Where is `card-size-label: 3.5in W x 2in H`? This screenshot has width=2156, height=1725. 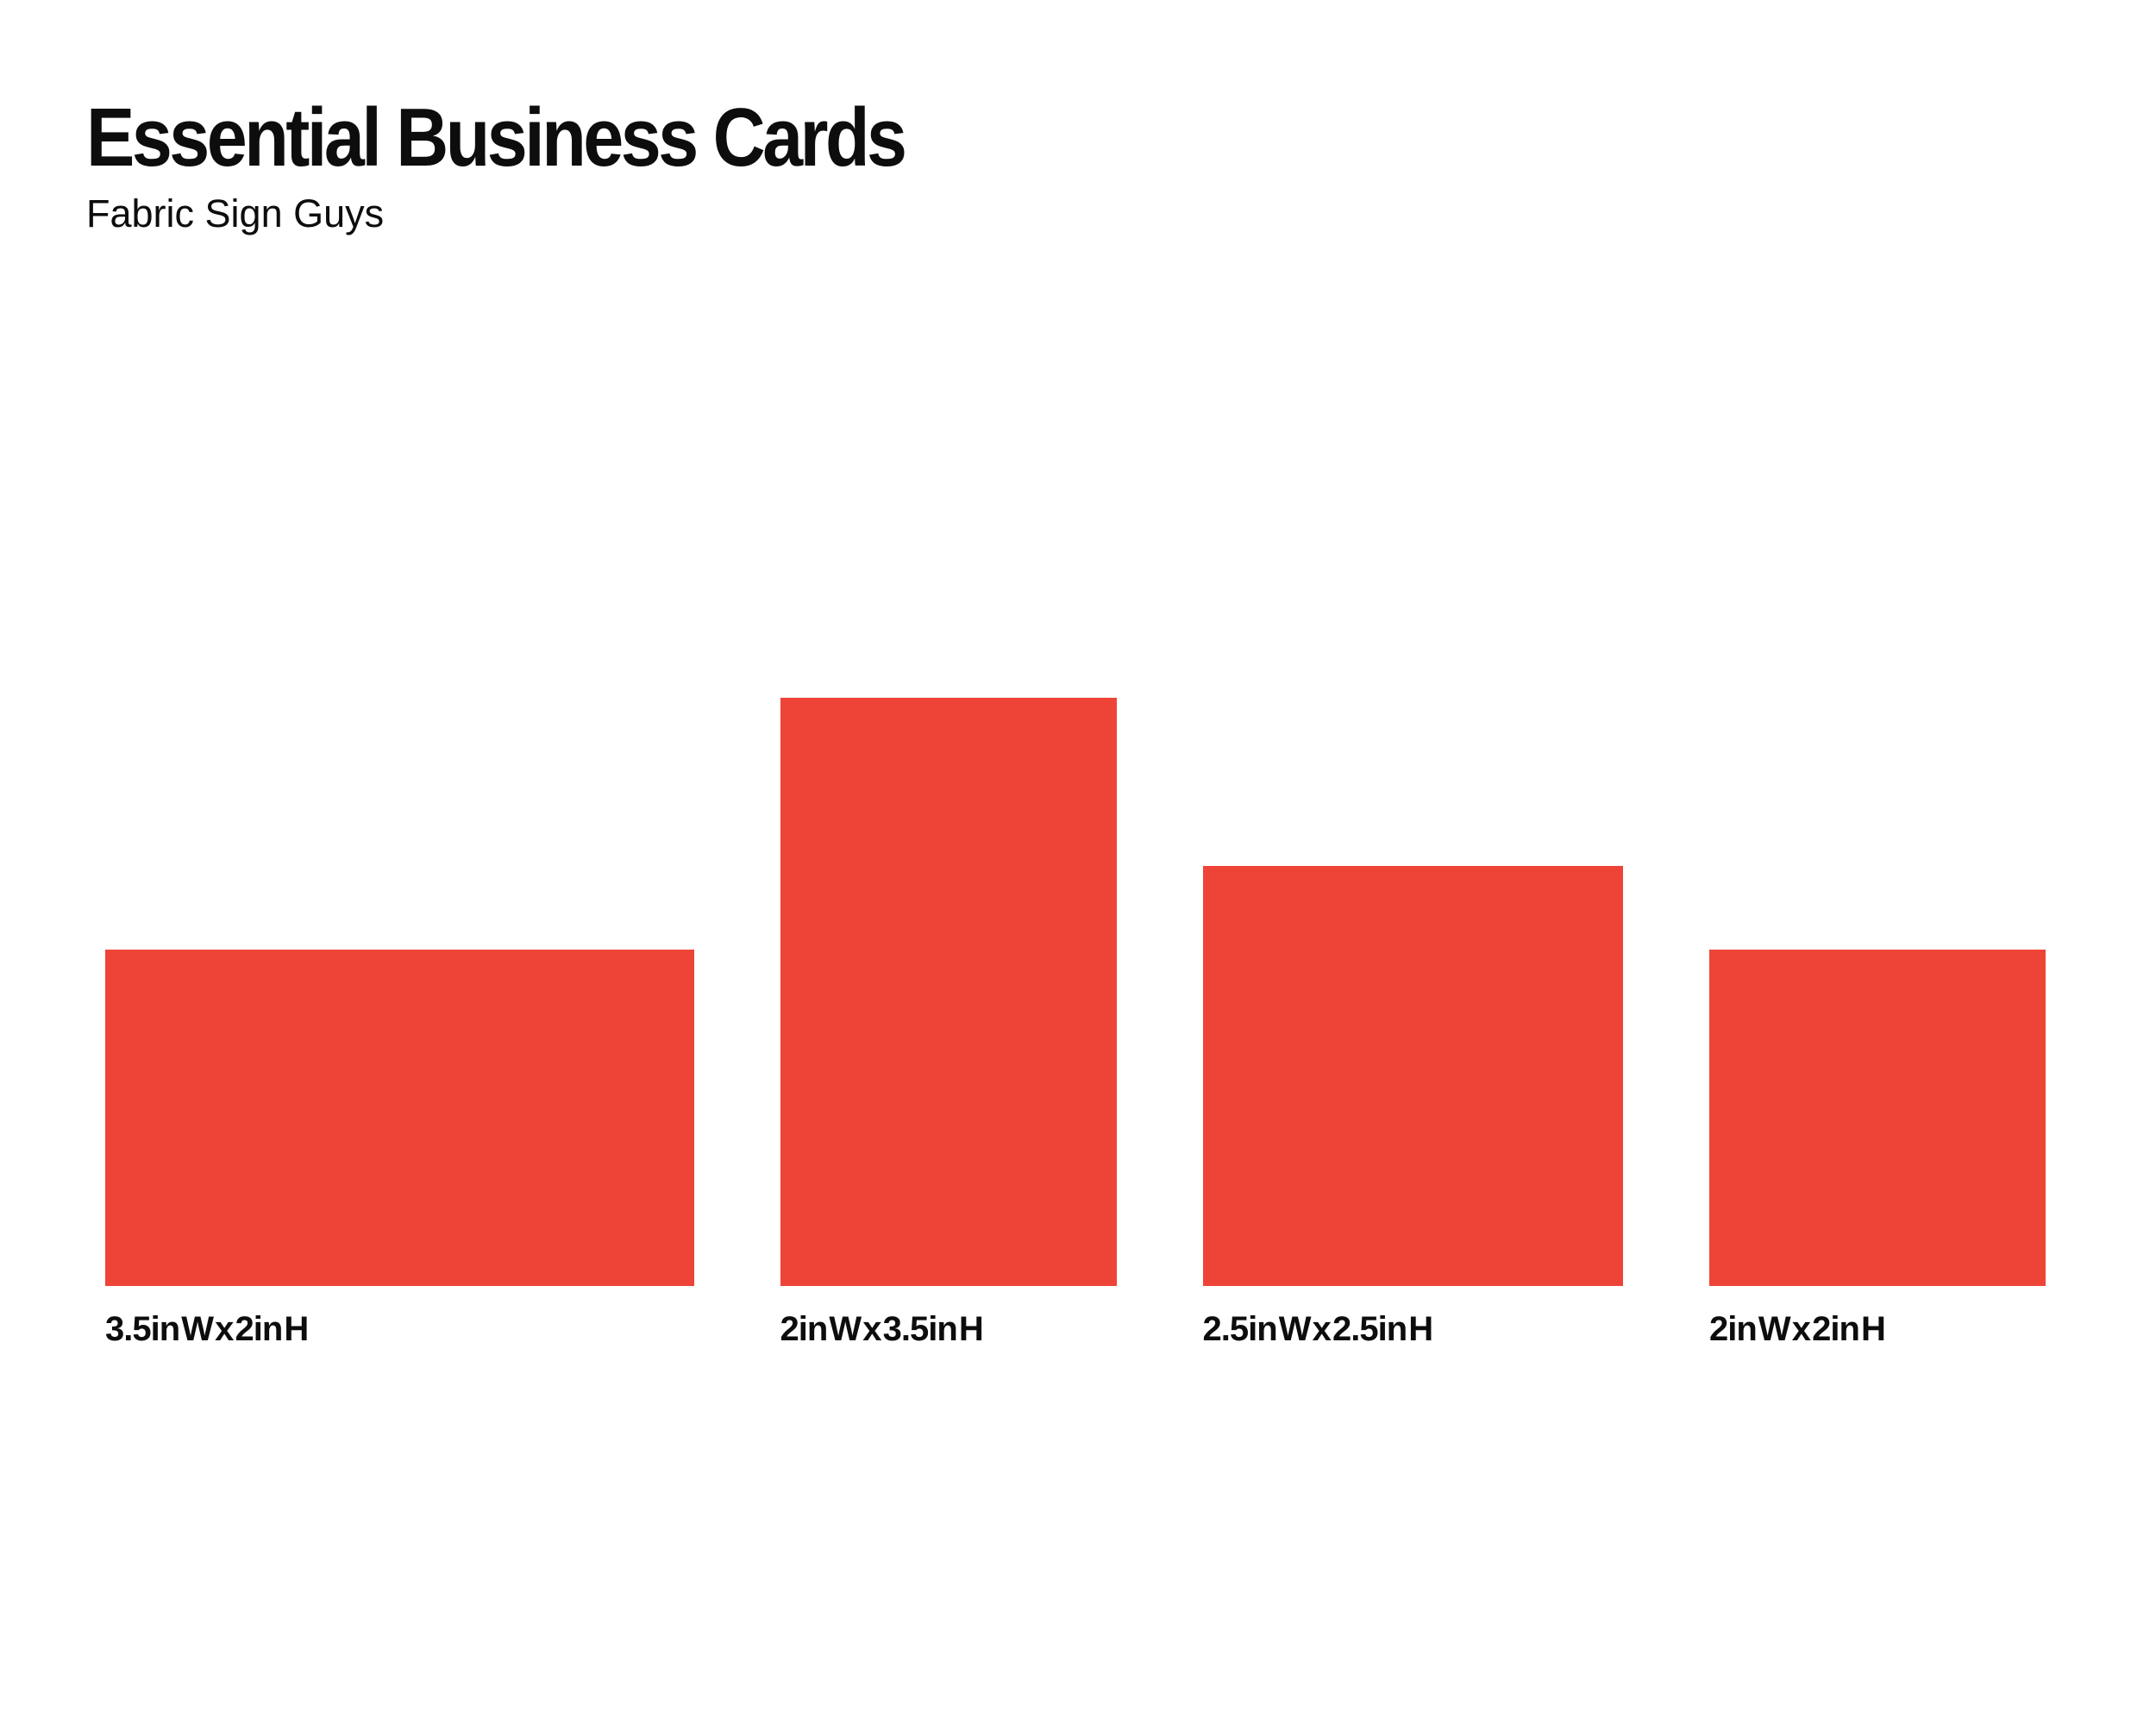
card-size-label: 3.5in W x 2in H is located at coordinates (207, 1329).